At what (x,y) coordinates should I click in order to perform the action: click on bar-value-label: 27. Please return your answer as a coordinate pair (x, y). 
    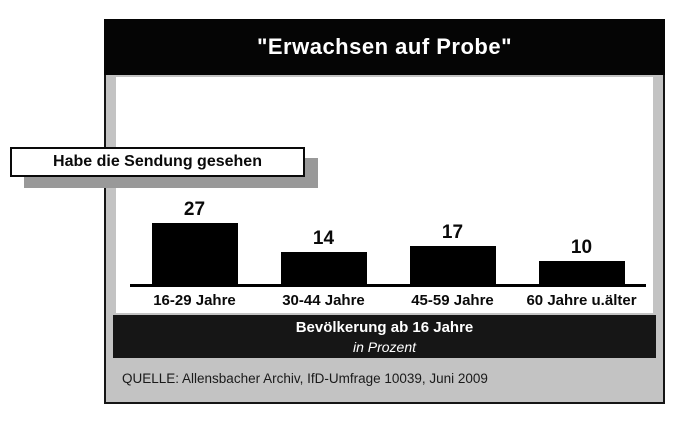
    Looking at the image, I should click on (194, 209).